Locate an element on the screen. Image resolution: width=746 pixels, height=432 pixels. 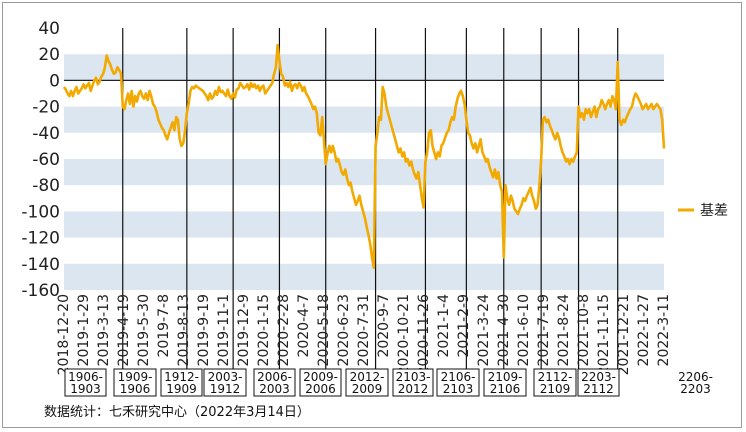
x-tick-label: 2020-10-21 is located at coordinates (404, 334).